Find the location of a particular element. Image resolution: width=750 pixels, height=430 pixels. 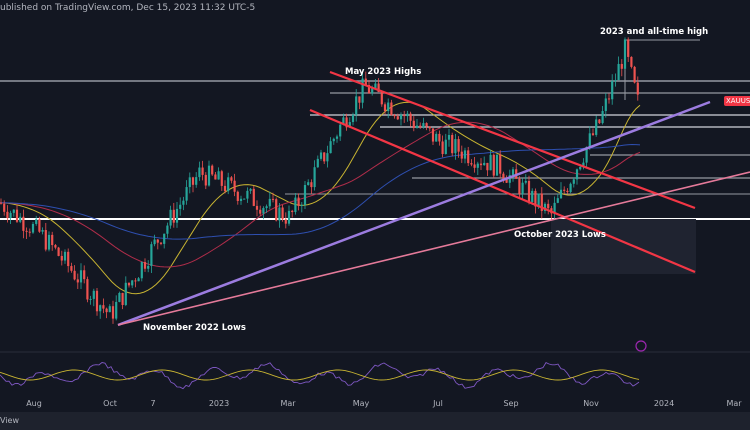

x-tick: 2023 is located at coordinates (219, 403).